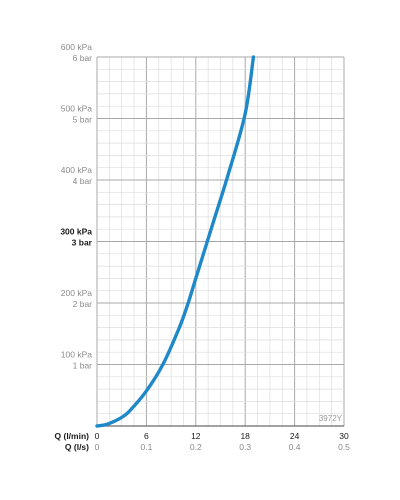 Image resolution: width=400 pixels, height=500 pixels. I want to click on x-tick-label: 24, so click(295, 436).